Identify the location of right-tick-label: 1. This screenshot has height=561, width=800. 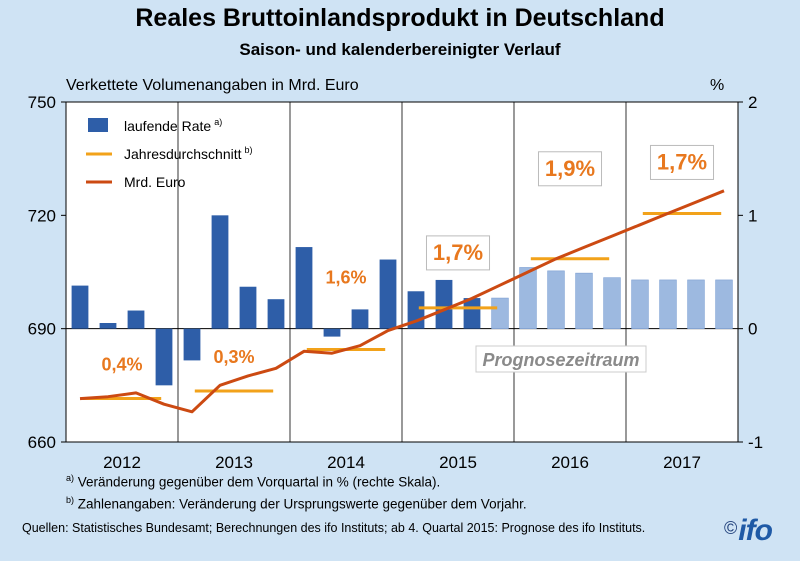
(752, 215).